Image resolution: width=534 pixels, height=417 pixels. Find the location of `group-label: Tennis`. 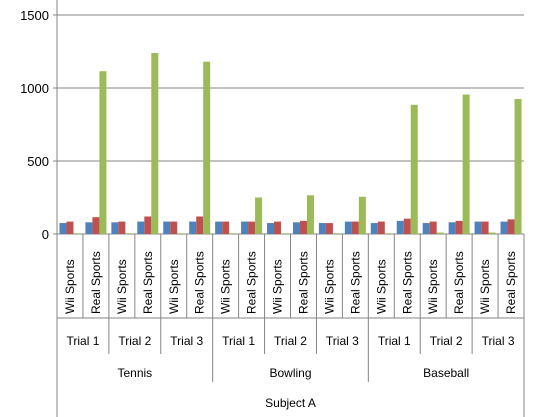

group-label: Tennis is located at coordinates (134, 373).